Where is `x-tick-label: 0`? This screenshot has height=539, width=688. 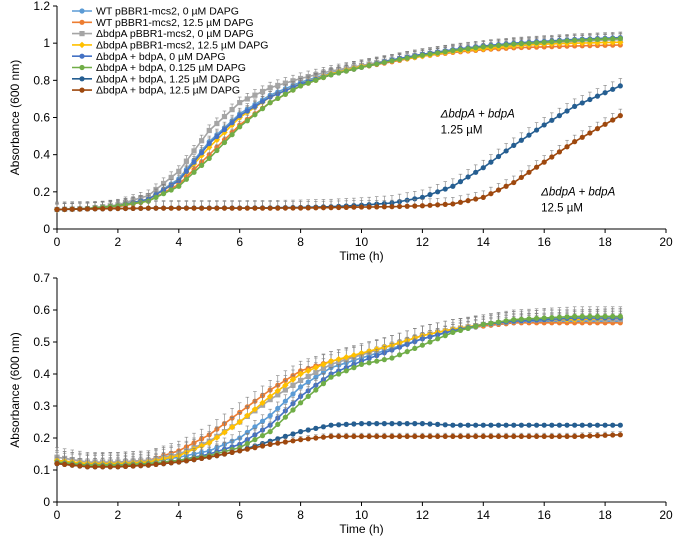 x-tick-label: 0 is located at coordinates (57, 515).